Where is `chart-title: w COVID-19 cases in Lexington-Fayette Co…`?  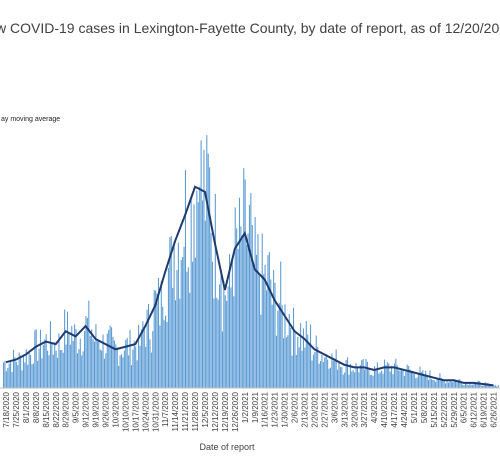
chart-title: w COVID-19 cases in Lexington-Fayette Co… is located at coordinates (250, 28).